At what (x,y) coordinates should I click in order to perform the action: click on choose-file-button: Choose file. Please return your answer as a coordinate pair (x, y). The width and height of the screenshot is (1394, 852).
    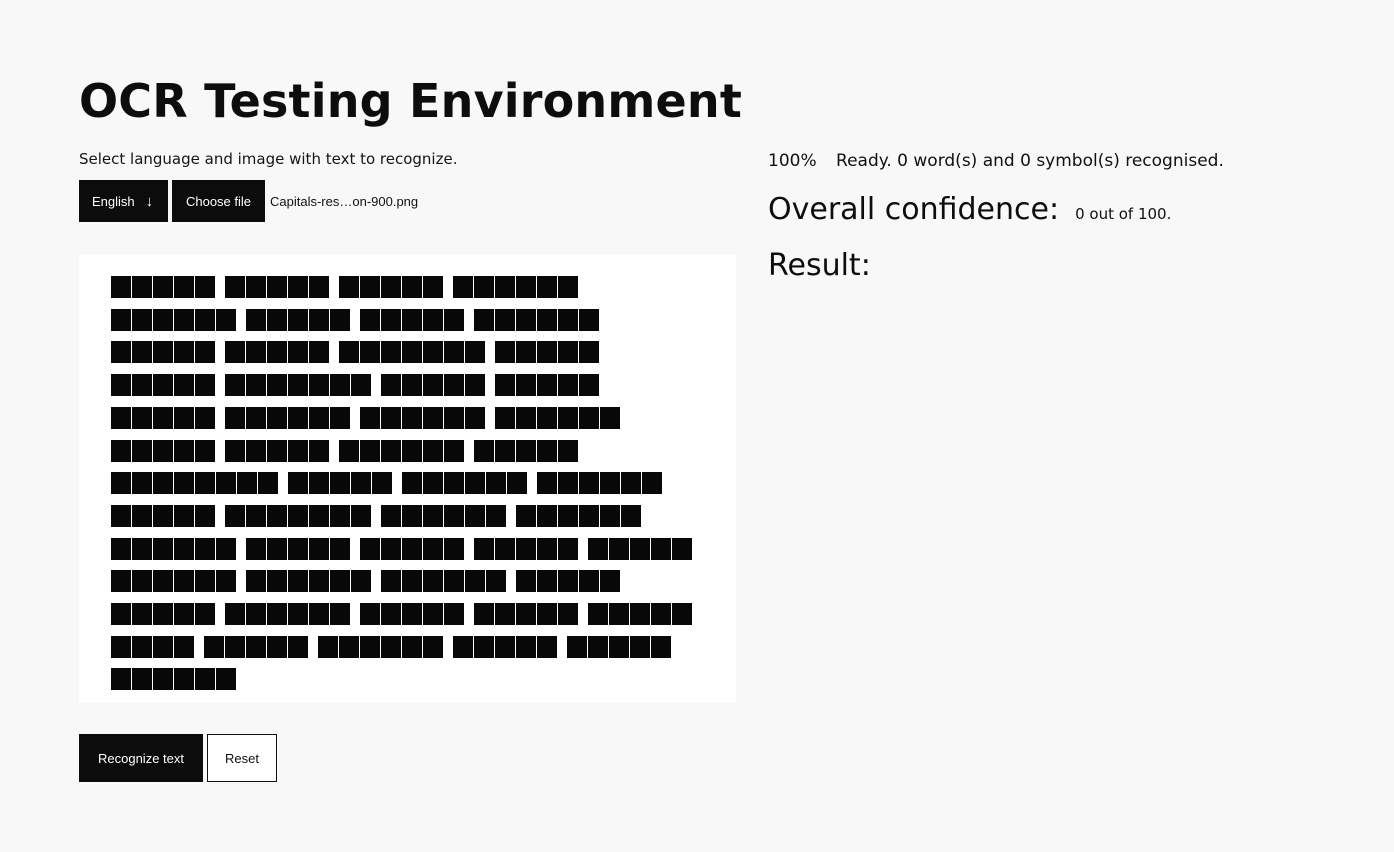
    Looking at the image, I should click on (218, 201).